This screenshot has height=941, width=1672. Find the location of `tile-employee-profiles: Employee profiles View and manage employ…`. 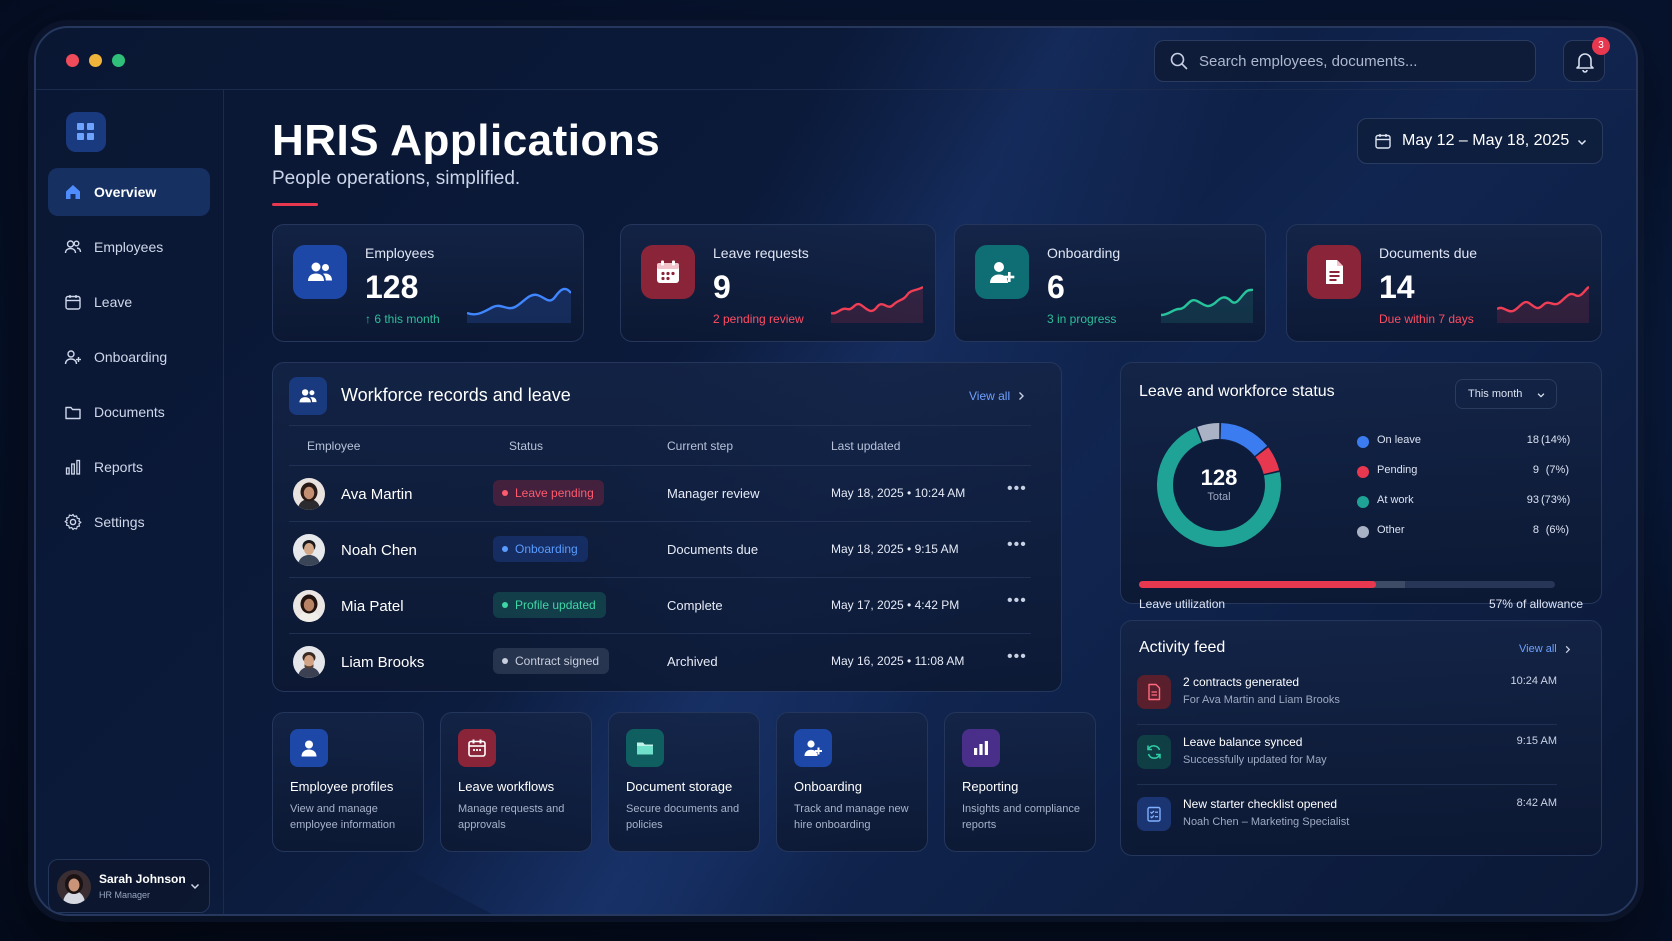

tile-employee-profiles: Employee profiles View and manage employ… is located at coordinates (348, 782).